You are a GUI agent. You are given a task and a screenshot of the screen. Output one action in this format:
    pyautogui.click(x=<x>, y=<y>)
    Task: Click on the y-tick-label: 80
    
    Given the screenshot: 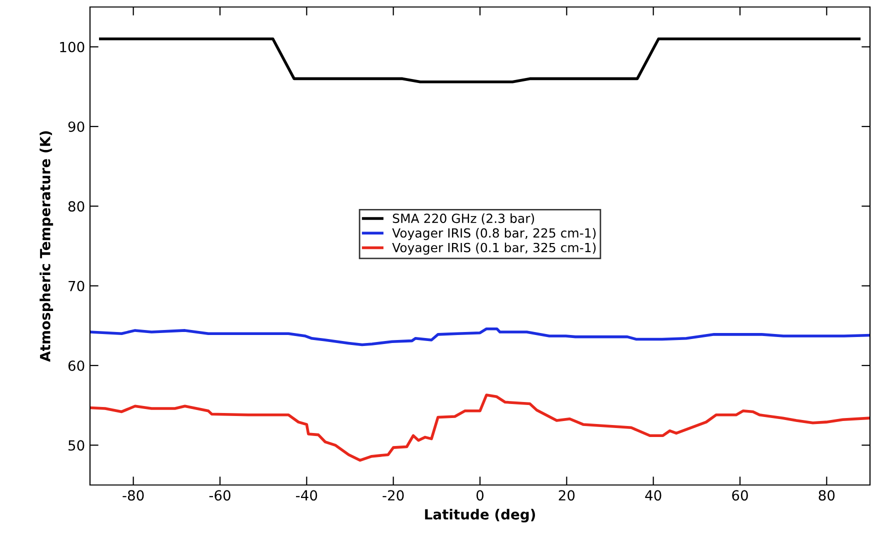 What is the action you would take?
    pyautogui.click(x=76, y=206)
    